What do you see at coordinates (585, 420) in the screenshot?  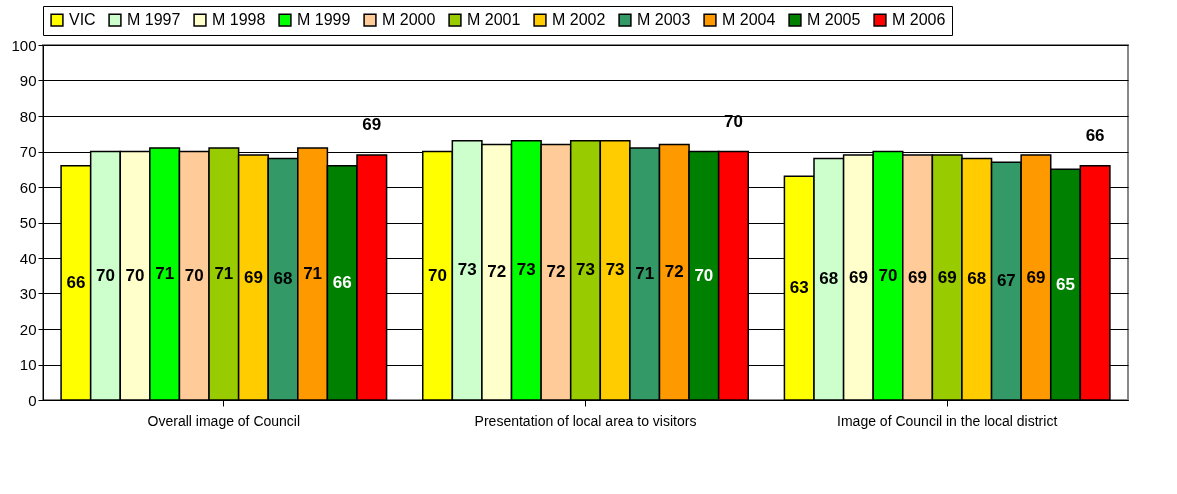 I see `x-tick-label: Presentation of local area to visitors` at bounding box center [585, 420].